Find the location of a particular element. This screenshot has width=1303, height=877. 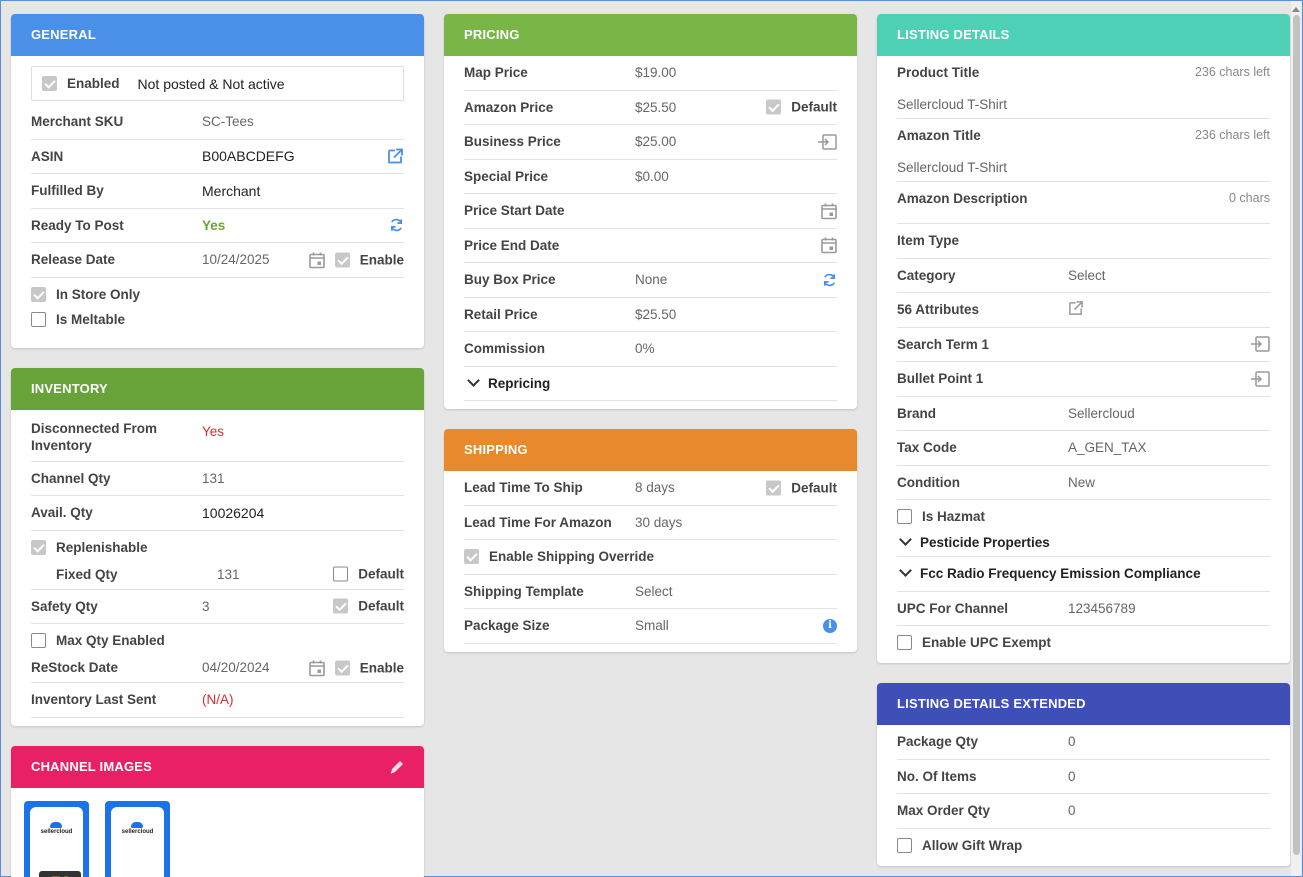

lead-time-amazon-row: Lead Time For Amazon 30 days is located at coordinates (650, 523).